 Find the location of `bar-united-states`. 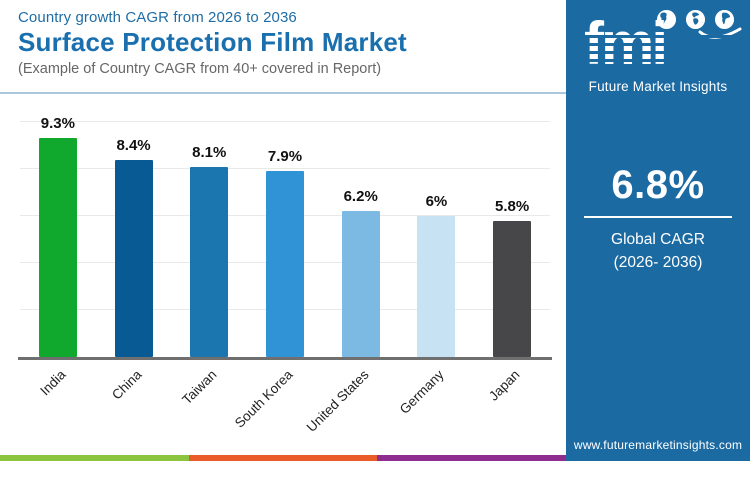

bar-united-states is located at coordinates (360, 284).